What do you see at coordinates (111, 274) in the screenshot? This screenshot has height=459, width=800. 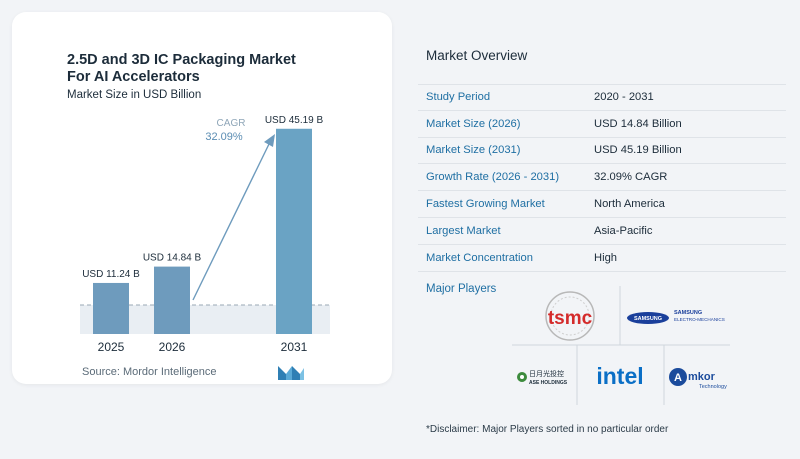 I see `bar-value-label: USD 11.24 B` at bounding box center [111, 274].